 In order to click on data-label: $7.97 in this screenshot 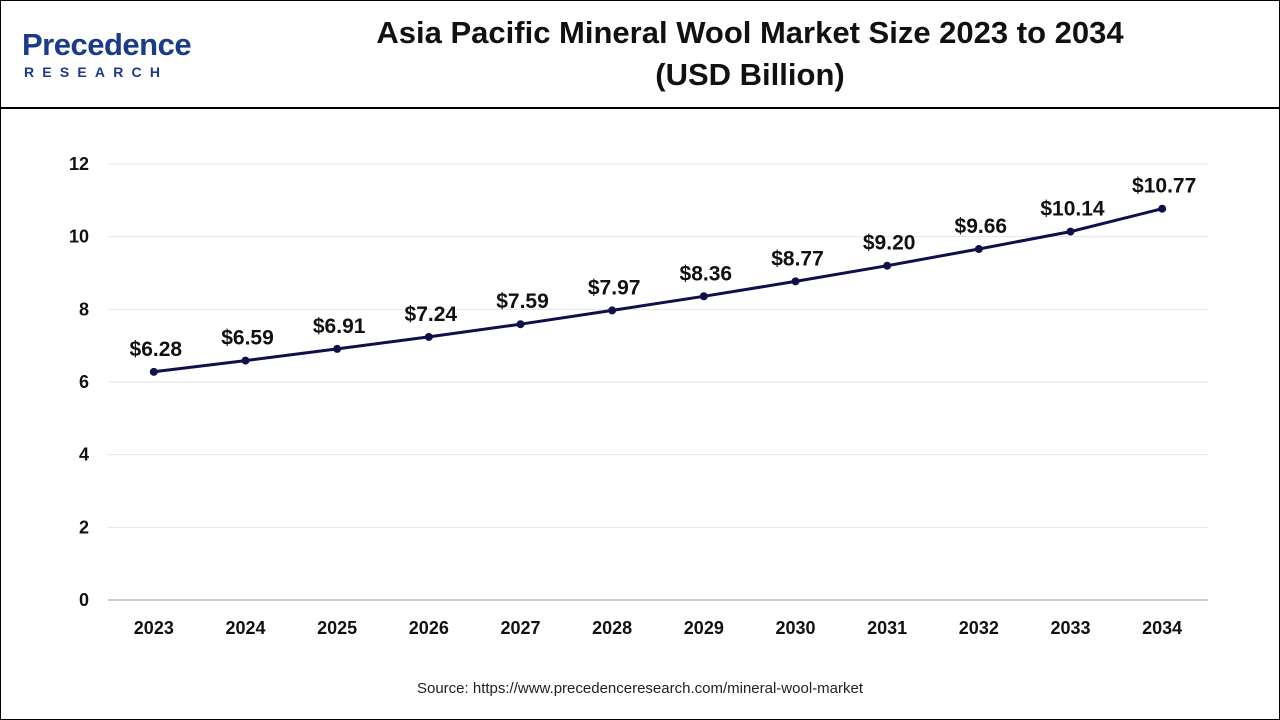, I will do `click(614, 287)`.